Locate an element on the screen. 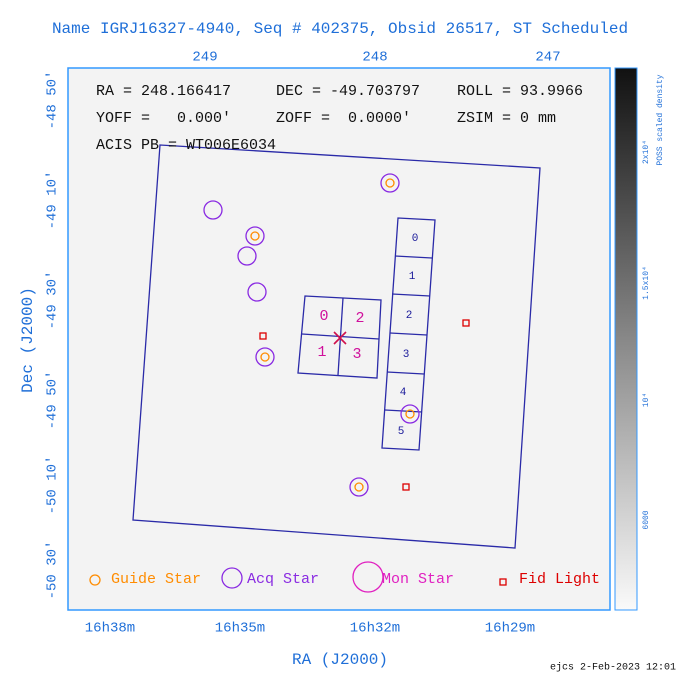  legend-guide: Guide Star is located at coordinates (156, 579).